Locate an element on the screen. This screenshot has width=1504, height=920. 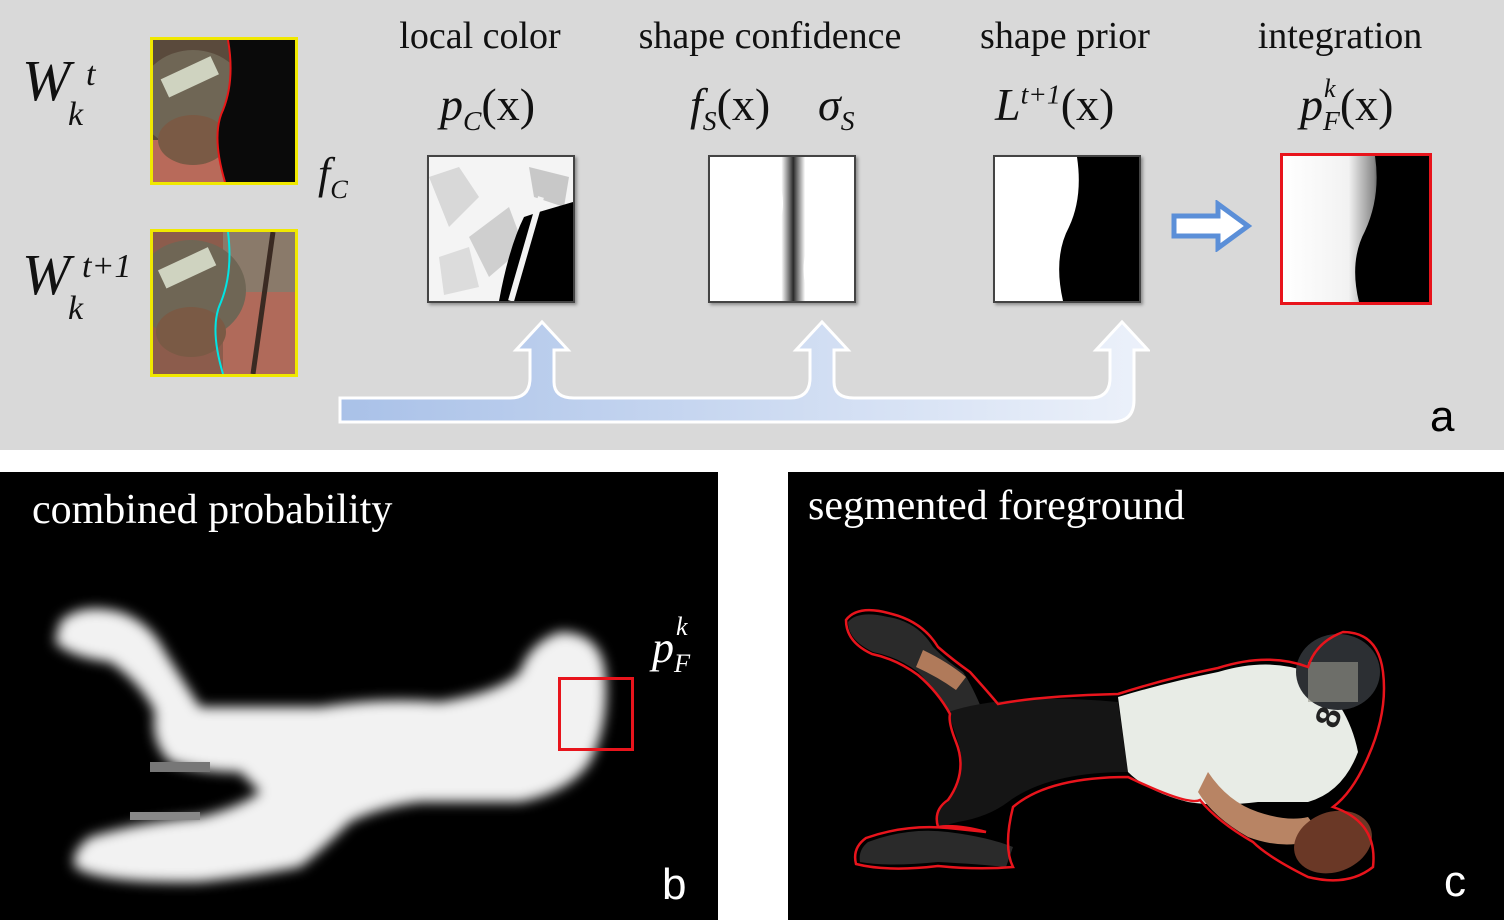
panel-b-pf-label: pF is located at coordinates (671, 650).